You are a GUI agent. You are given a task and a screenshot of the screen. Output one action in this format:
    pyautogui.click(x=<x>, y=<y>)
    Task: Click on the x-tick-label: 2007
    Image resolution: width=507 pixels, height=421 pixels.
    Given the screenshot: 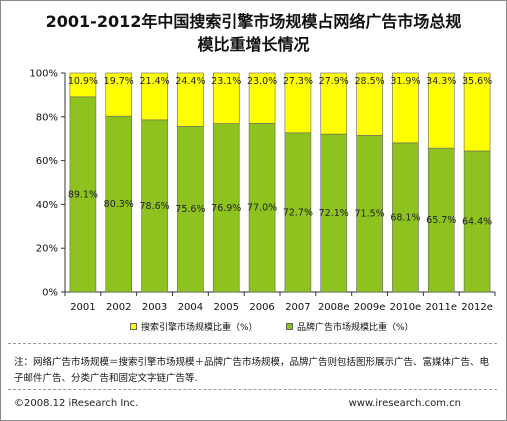 What is the action you would take?
    pyautogui.click(x=297, y=307)
    